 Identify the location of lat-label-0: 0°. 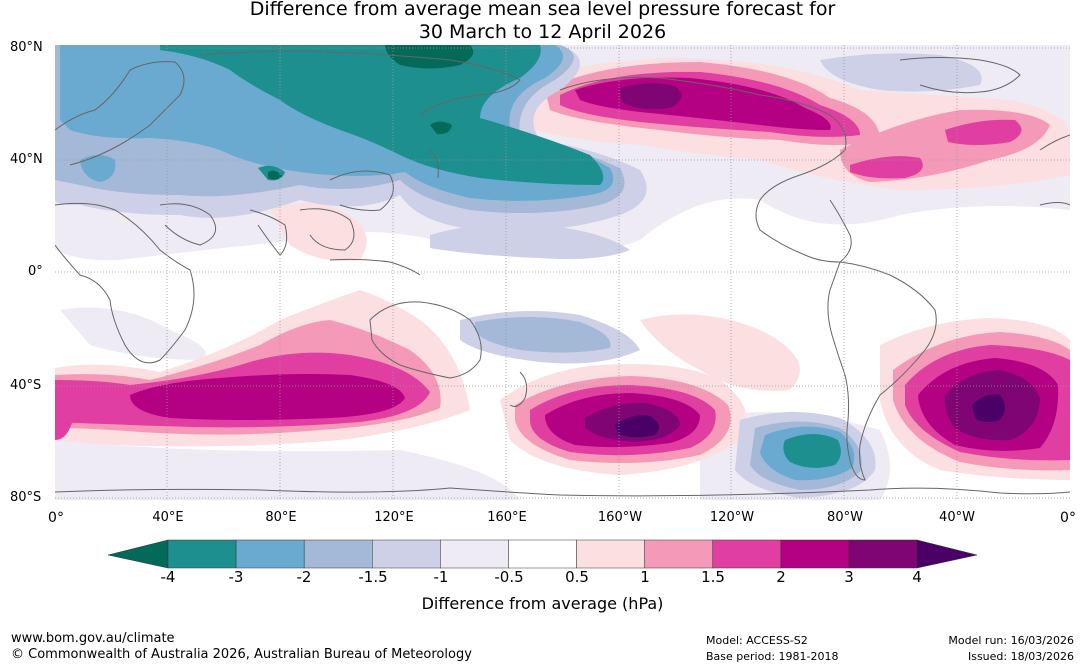
(35, 271).